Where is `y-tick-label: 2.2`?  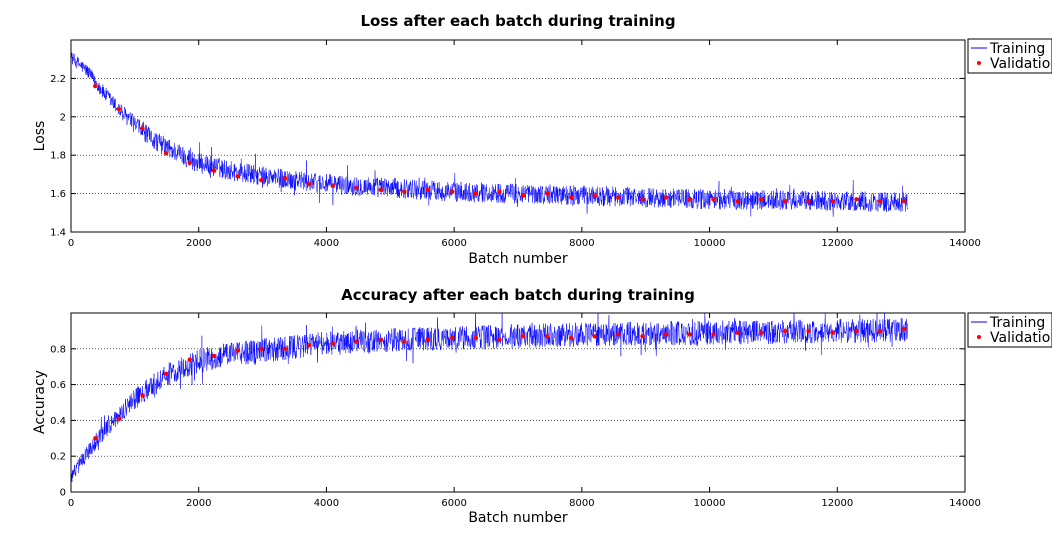
y-tick-label: 2.2 is located at coordinates (58, 79).